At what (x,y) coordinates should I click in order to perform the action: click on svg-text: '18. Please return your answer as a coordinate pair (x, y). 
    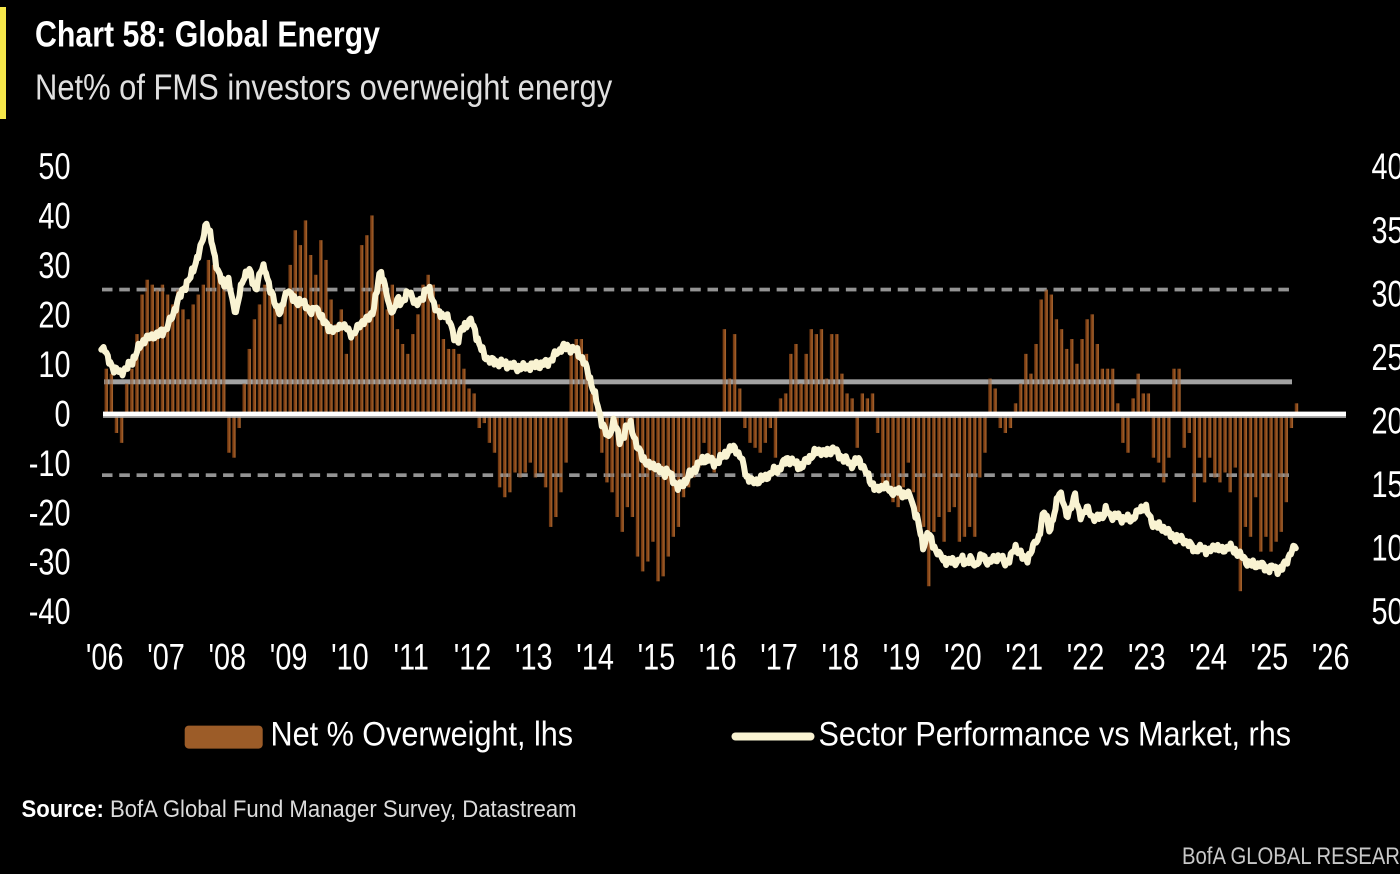
    Looking at the image, I should click on (840, 657).